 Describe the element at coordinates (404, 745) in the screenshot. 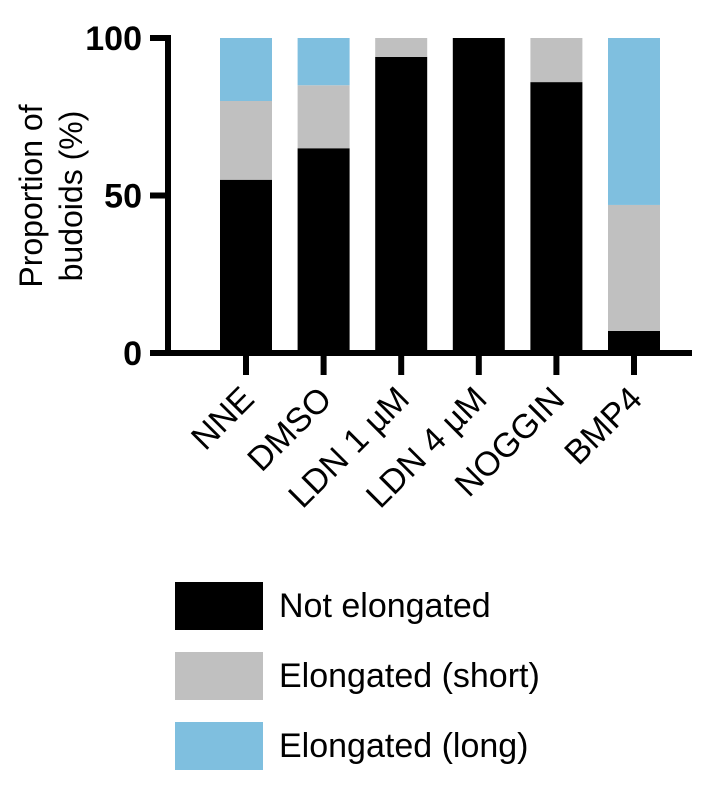

I see `legend-label-elongated-long: Elongated (long)` at that location.